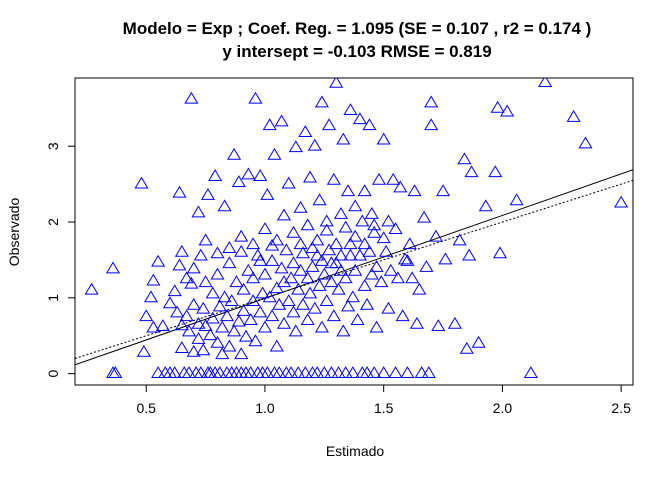  I want to click on chart-title-line-2: y intersept = -0.103 RMSE = 0.819, so click(356, 51).